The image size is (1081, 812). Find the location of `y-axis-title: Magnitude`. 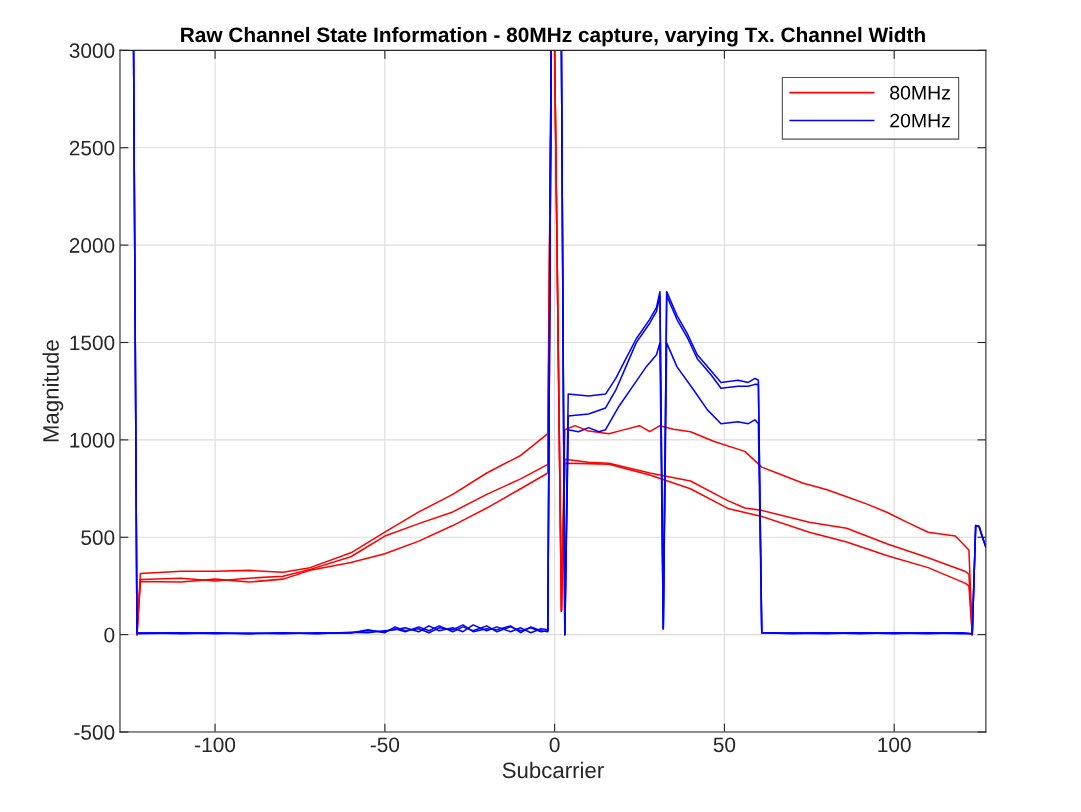

y-axis-title: Magnitude is located at coordinates (53, 391).